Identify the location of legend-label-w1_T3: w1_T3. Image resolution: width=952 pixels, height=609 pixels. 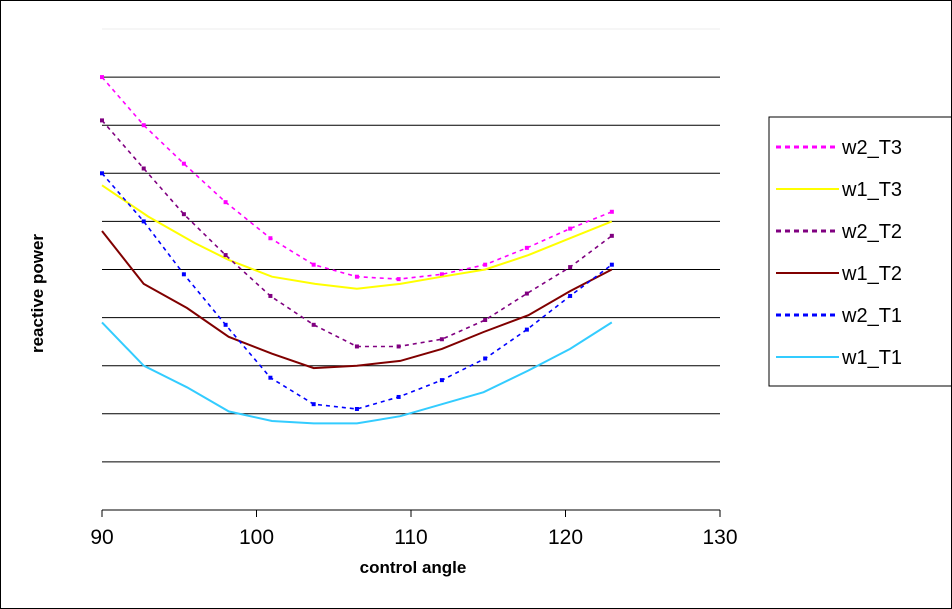
(871, 190).